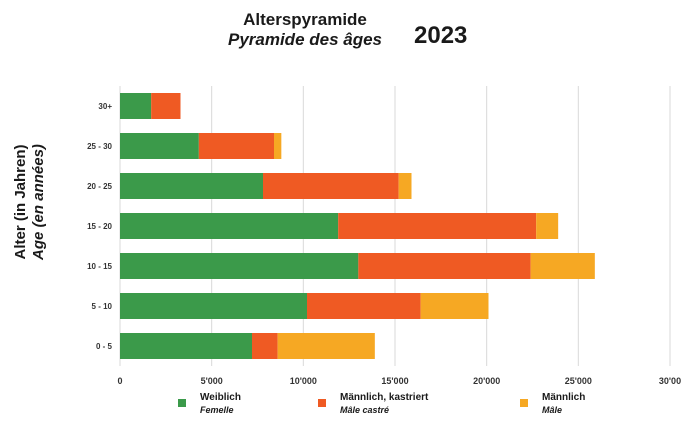 The image size is (686, 448). Describe the element at coordinates (524, 403) in the screenshot. I see `legend-swatch-maennlich` at that location.